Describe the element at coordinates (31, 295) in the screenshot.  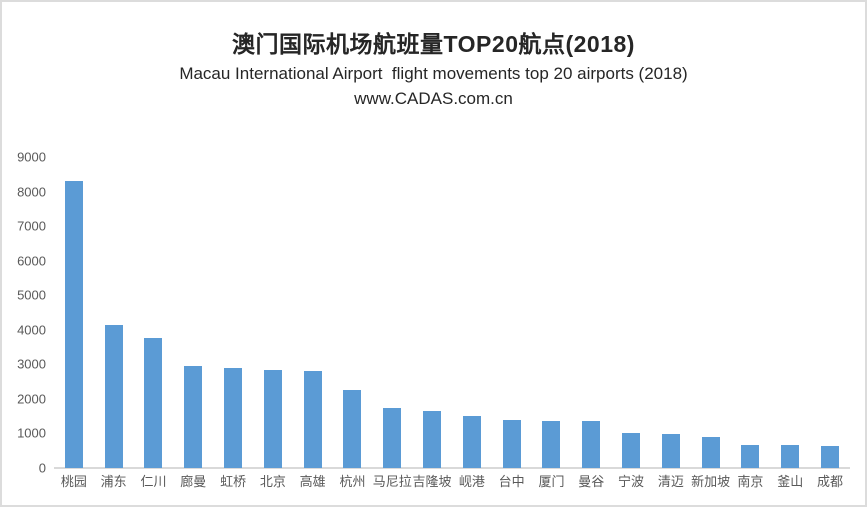
I see `y-axis-tick-label: 5000` at that location.